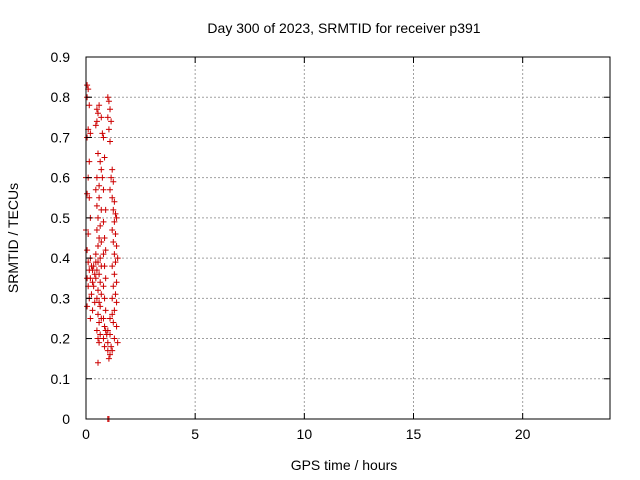 The width and height of the screenshot is (640, 480). I want to click on x-tick-label: 0, so click(86, 434).